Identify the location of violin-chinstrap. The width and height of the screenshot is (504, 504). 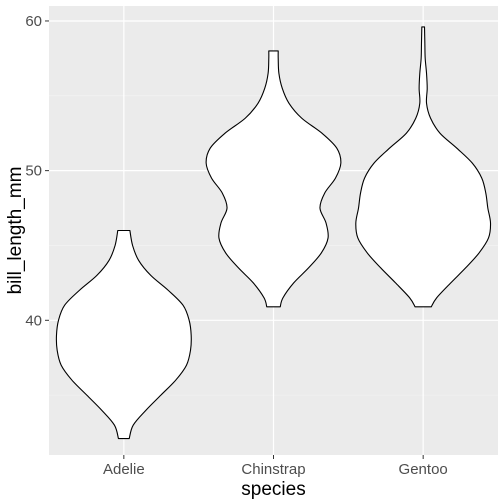
(273, 179).